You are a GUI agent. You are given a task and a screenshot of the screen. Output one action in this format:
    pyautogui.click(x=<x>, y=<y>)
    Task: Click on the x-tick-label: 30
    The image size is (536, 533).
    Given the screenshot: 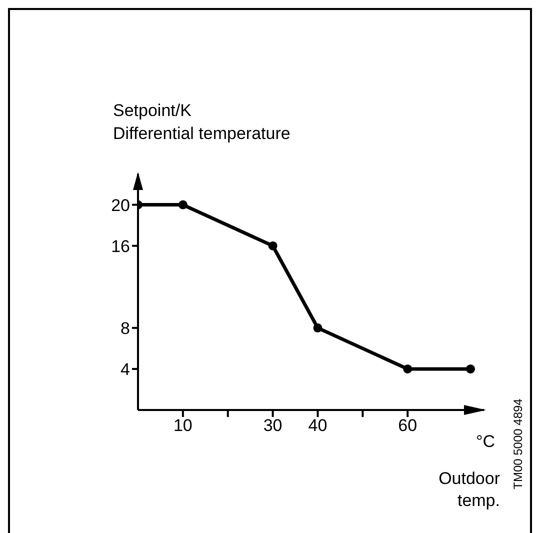 What is the action you would take?
    pyautogui.click(x=272, y=426)
    